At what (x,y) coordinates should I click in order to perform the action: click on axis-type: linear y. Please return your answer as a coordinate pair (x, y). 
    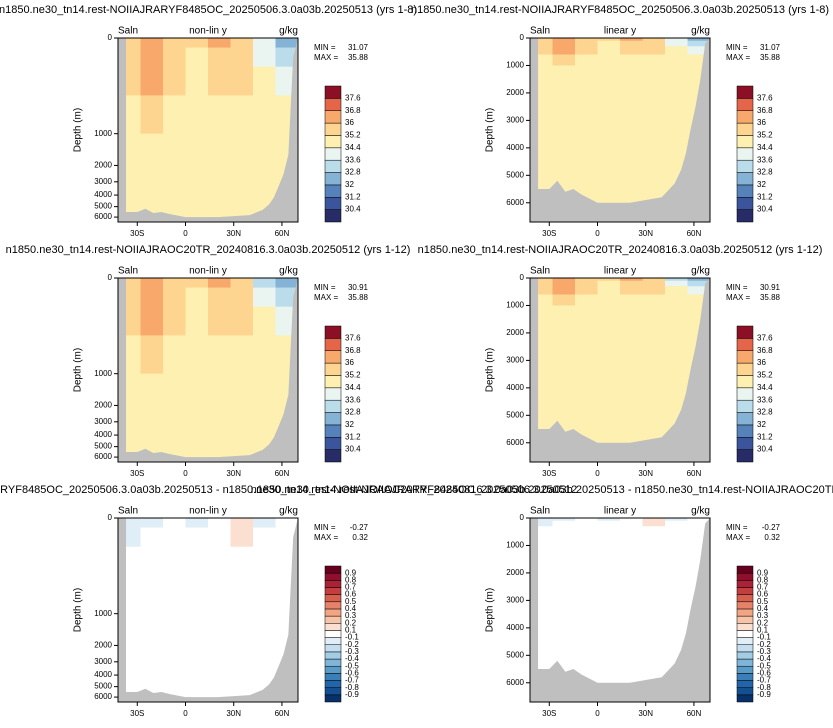
    Looking at the image, I should click on (620, 271).